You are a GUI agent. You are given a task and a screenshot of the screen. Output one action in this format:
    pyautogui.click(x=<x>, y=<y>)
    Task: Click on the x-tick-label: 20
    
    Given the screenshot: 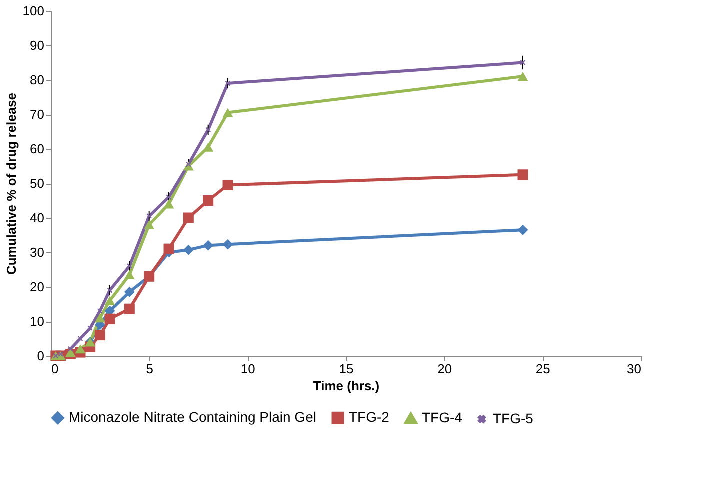 What is the action you would take?
    pyautogui.click(x=445, y=369)
    